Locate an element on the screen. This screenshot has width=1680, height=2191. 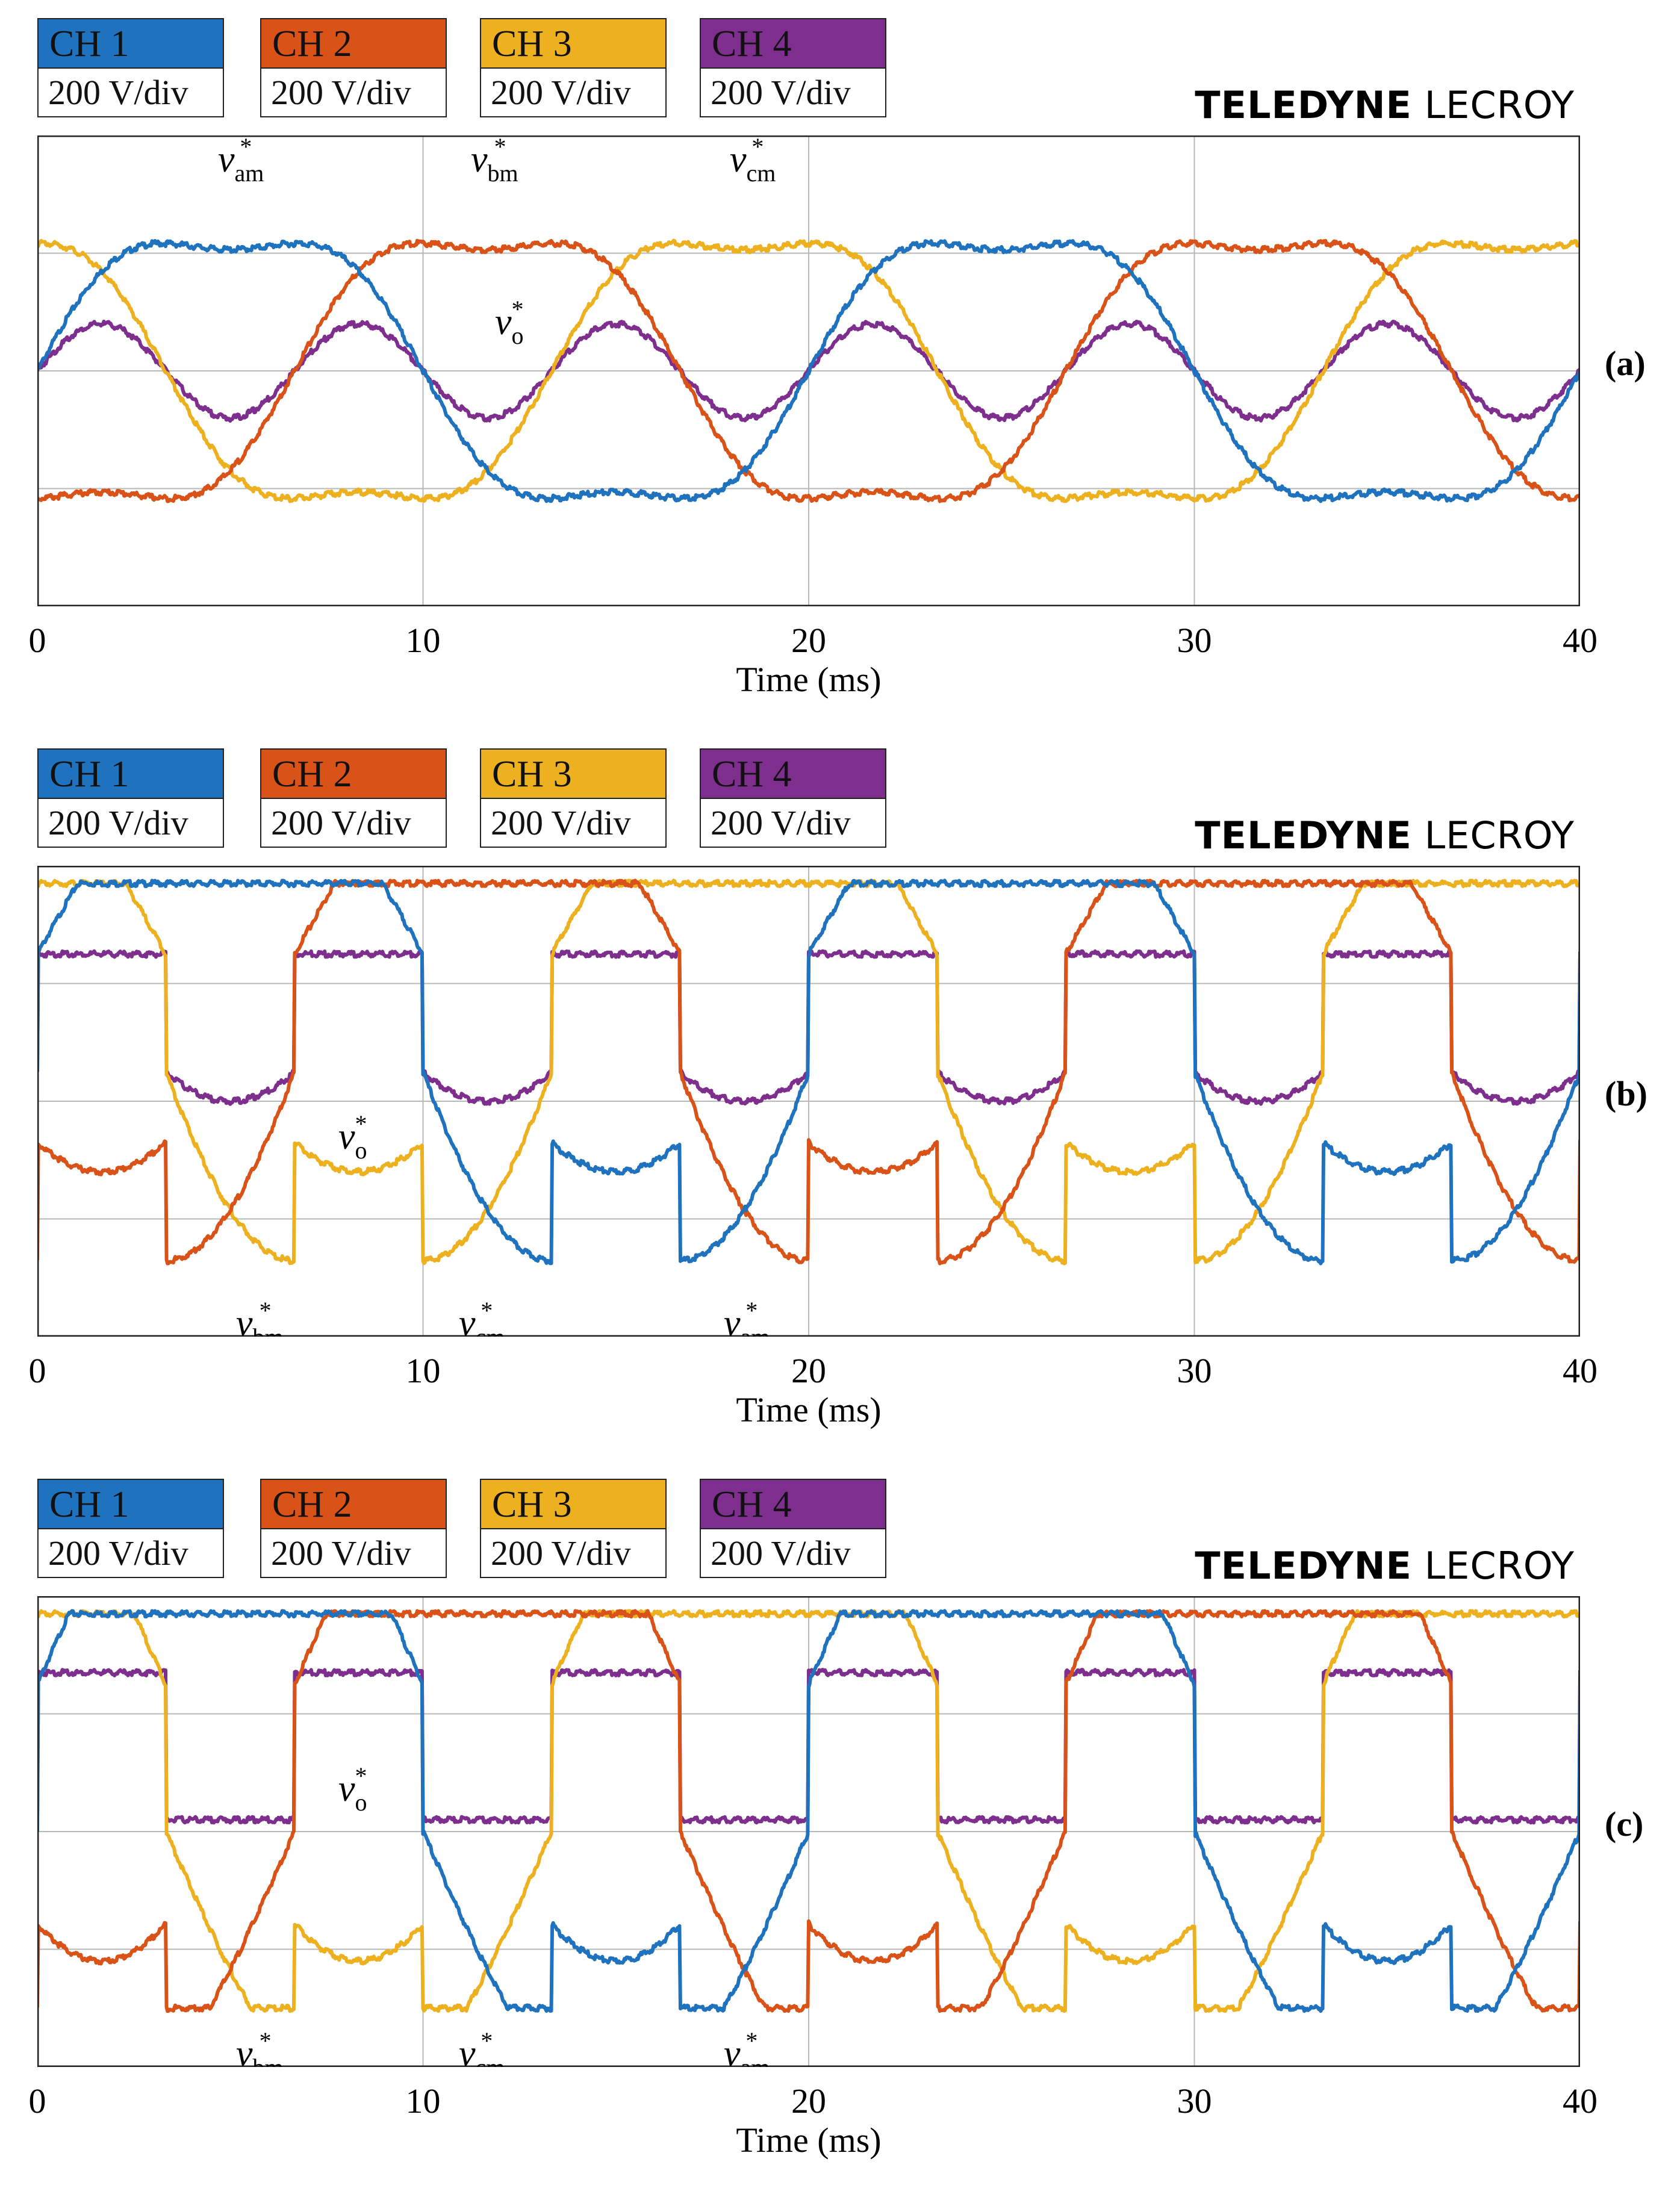
channel-box-3: CH 3 200 V/div is located at coordinates (573, 798).